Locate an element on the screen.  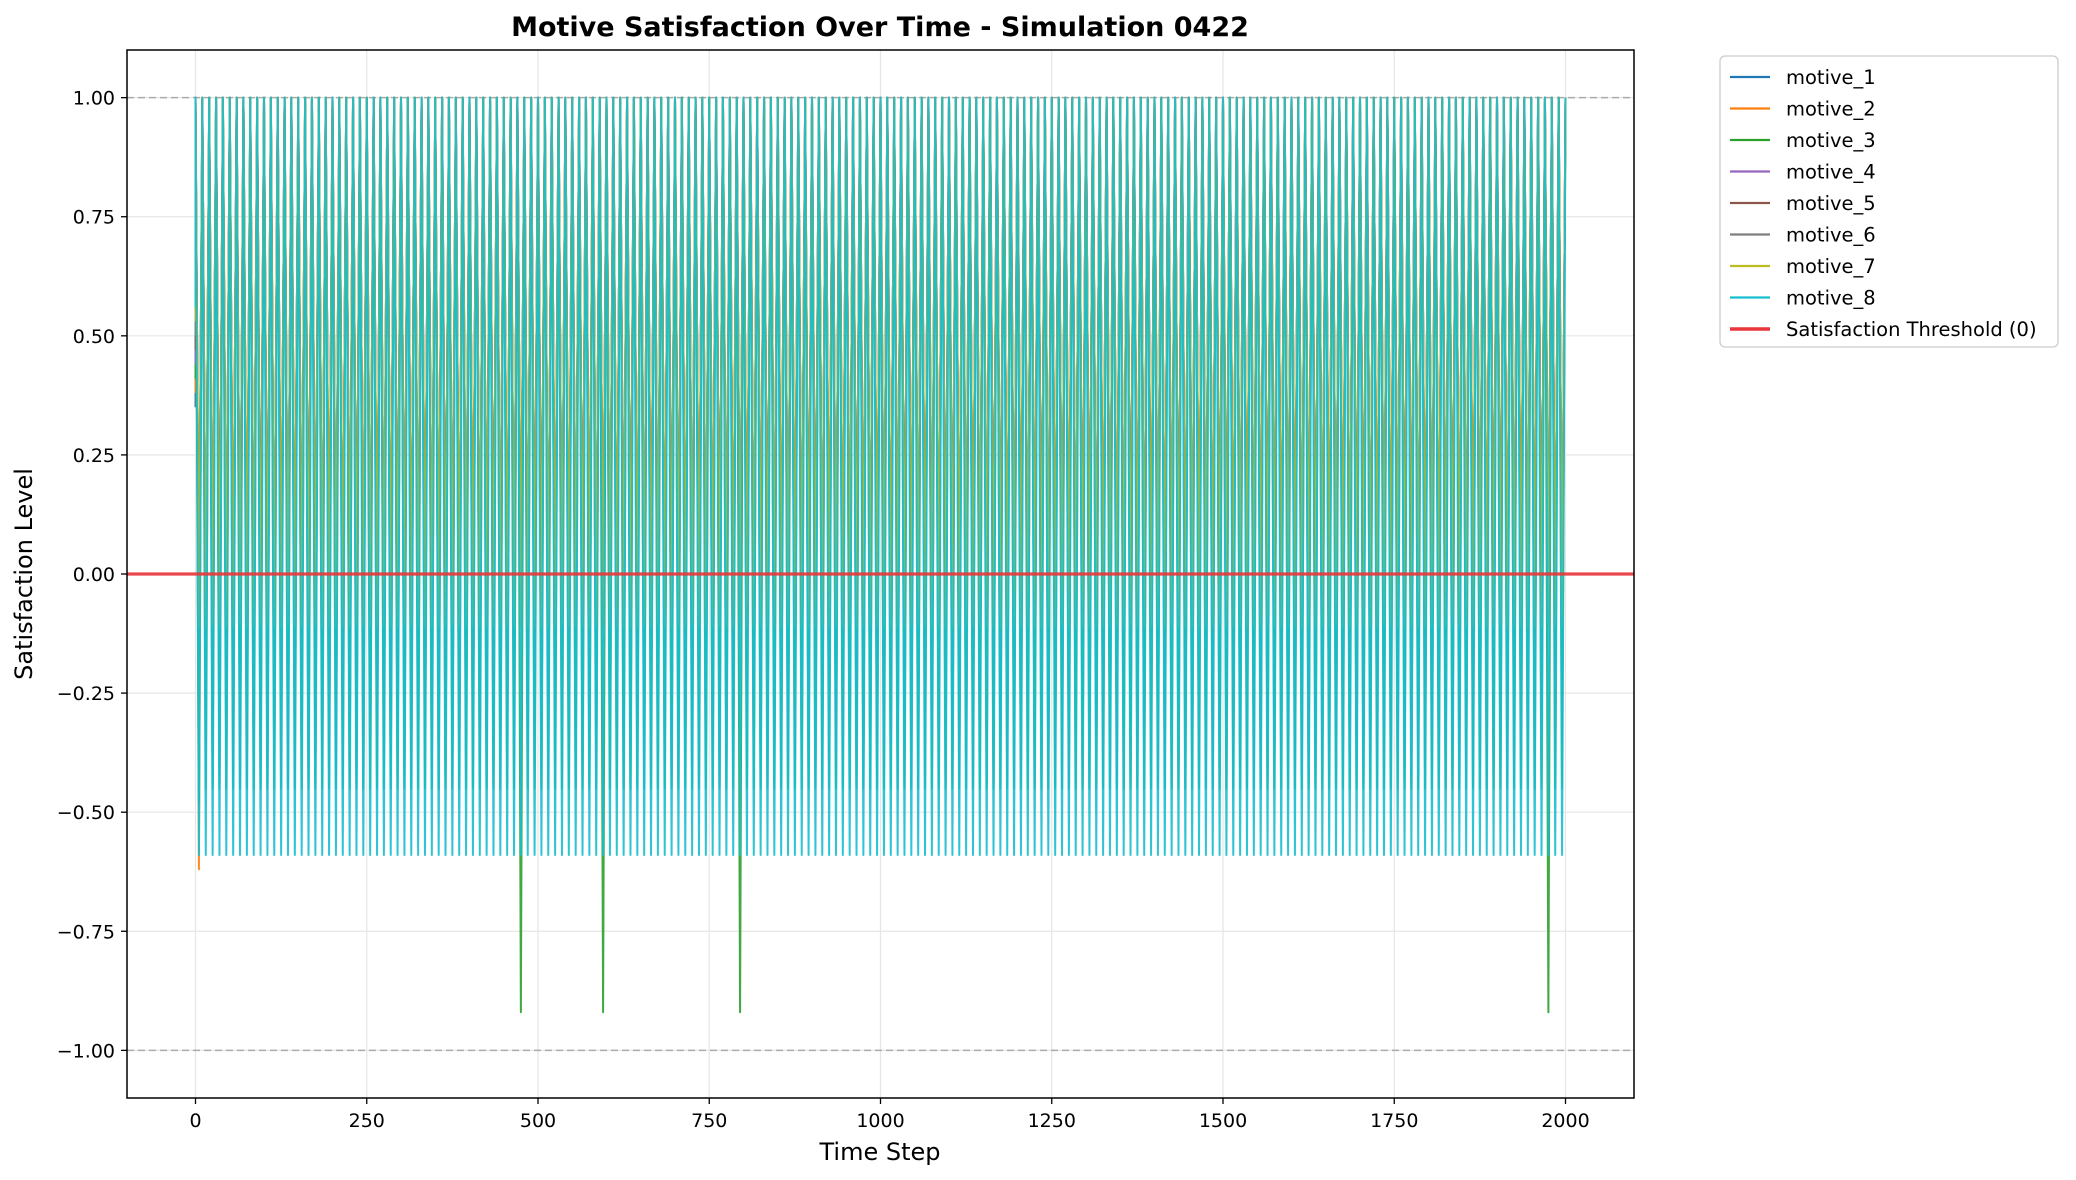
legend-label: motive_6 is located at coordinates (1831, 235).